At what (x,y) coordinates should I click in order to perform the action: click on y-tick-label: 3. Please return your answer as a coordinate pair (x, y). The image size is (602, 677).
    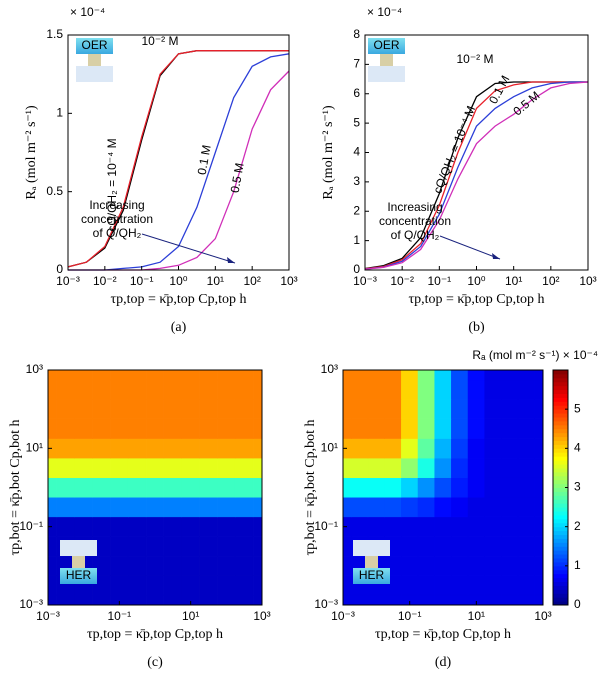
    Looking at the image, I should click on (356, 181).